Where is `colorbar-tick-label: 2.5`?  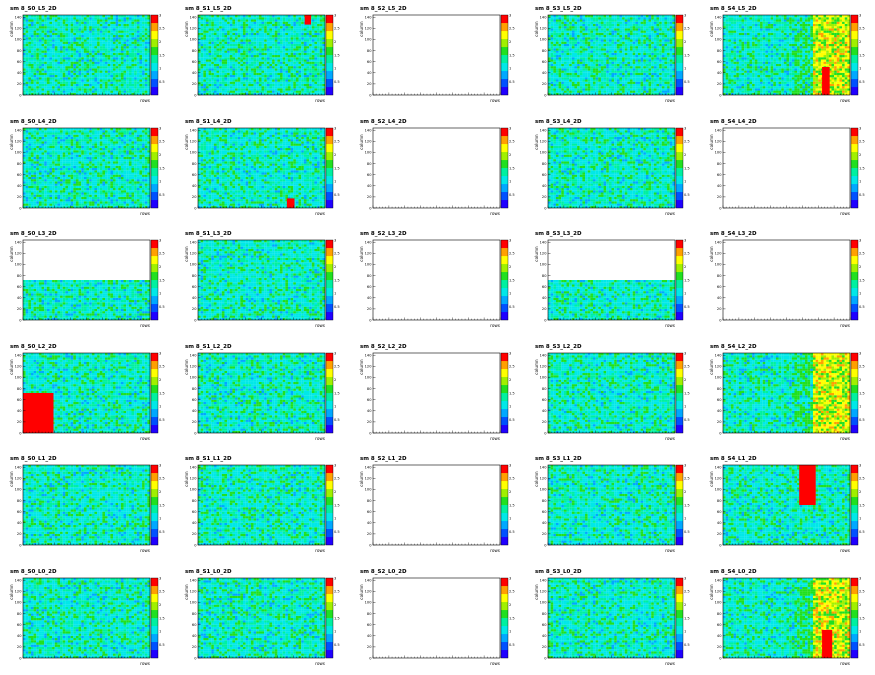 colorbar-tick-label: 2.5 is located at coordinates (162, 29).